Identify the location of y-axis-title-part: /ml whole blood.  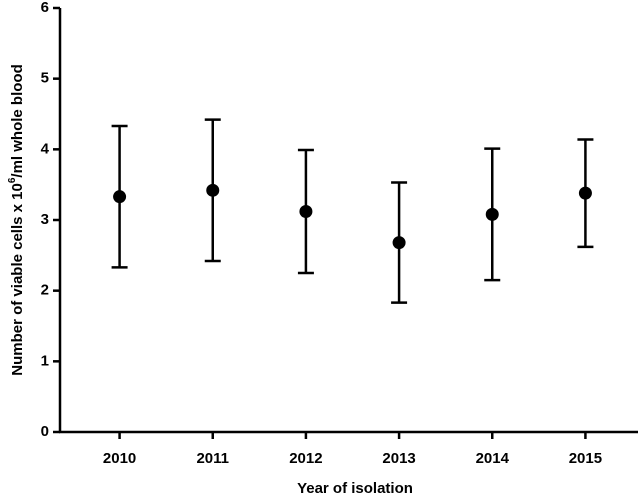
(17, 120).